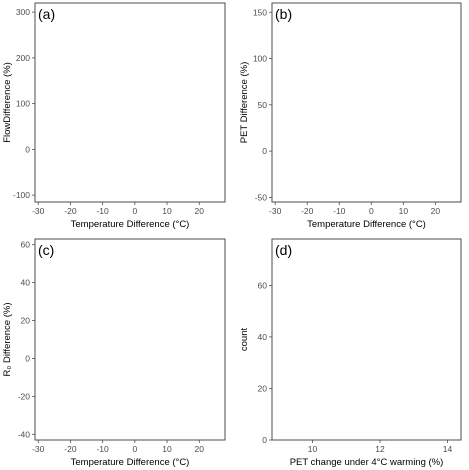  Describe the element at coordinates (23, 104) in the screenshot. I see `y-tick-label: 100` at that location.